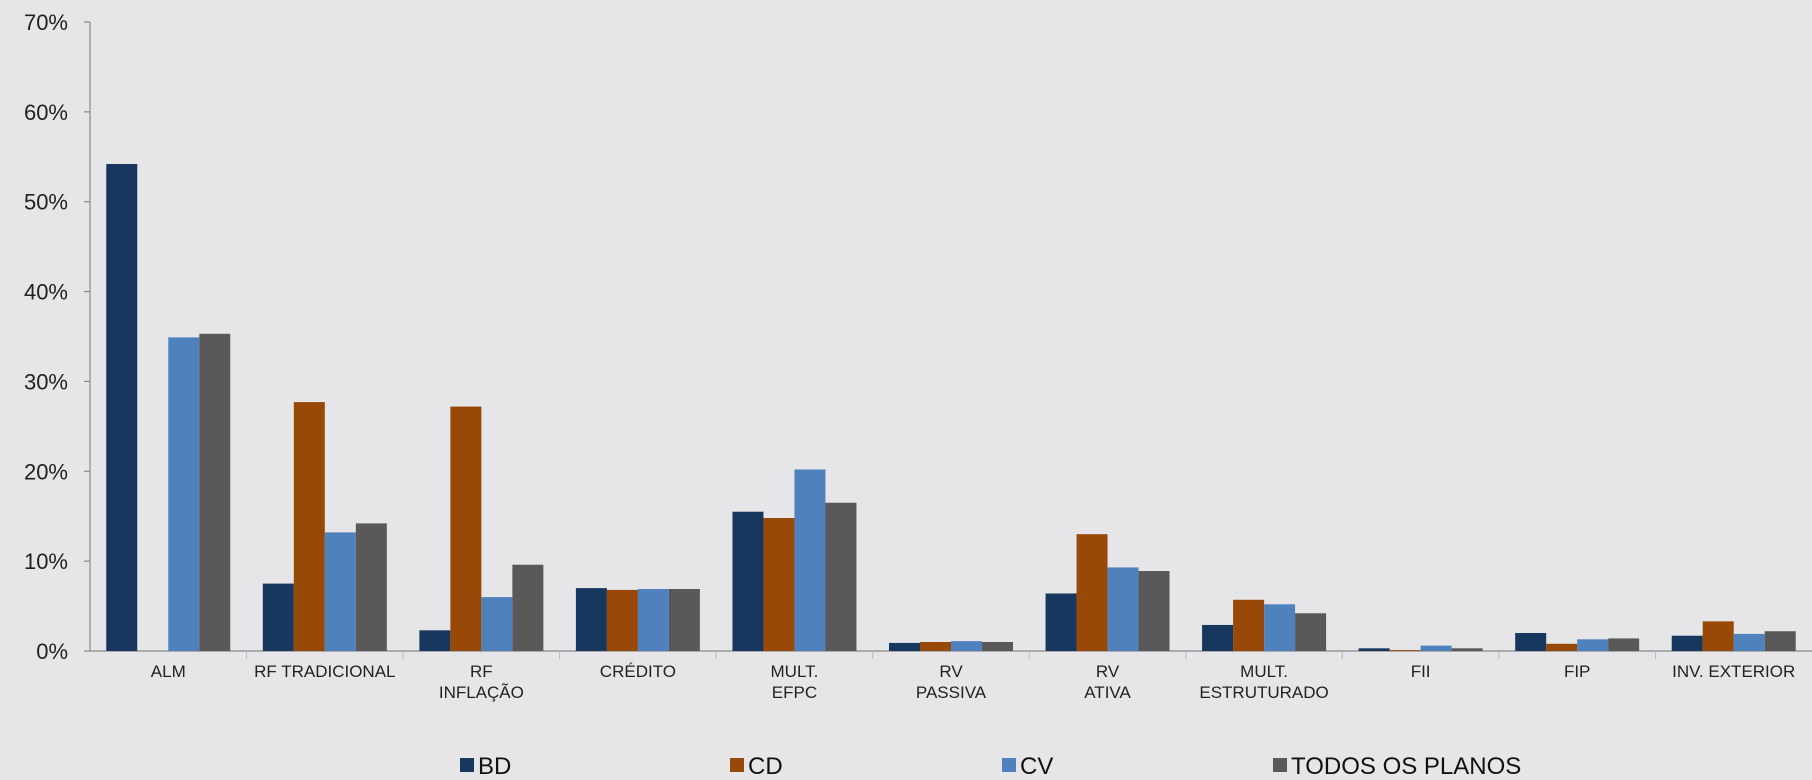 The image size is (1812, 780). I want to click on y-axis: 0% 10% 20% 30% 40% 50% 60% 70%, so click(57, 337).